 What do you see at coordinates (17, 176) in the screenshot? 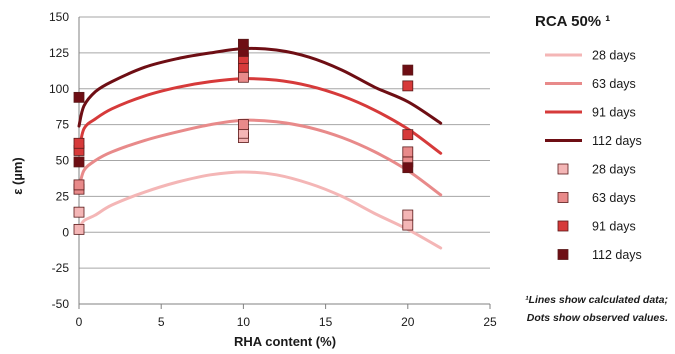
I see `y-axis-label: ε (µm)` at bounding box center [17, 176].